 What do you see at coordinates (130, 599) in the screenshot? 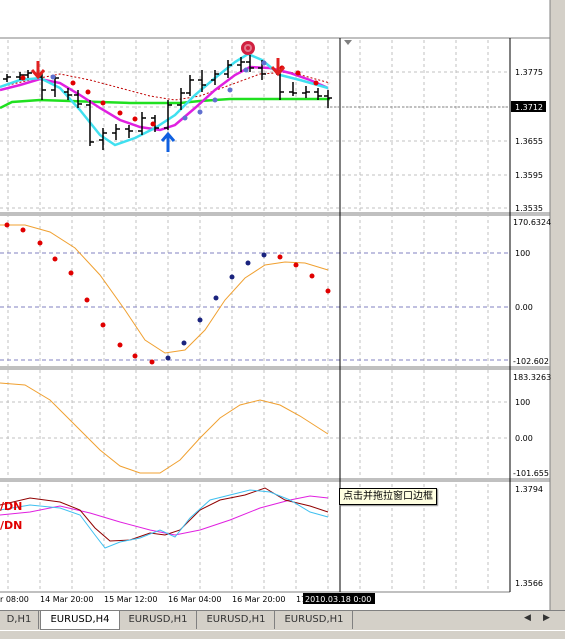
I see `svg-text: 15 Mar 12:00` at bounding box center [130, 599].